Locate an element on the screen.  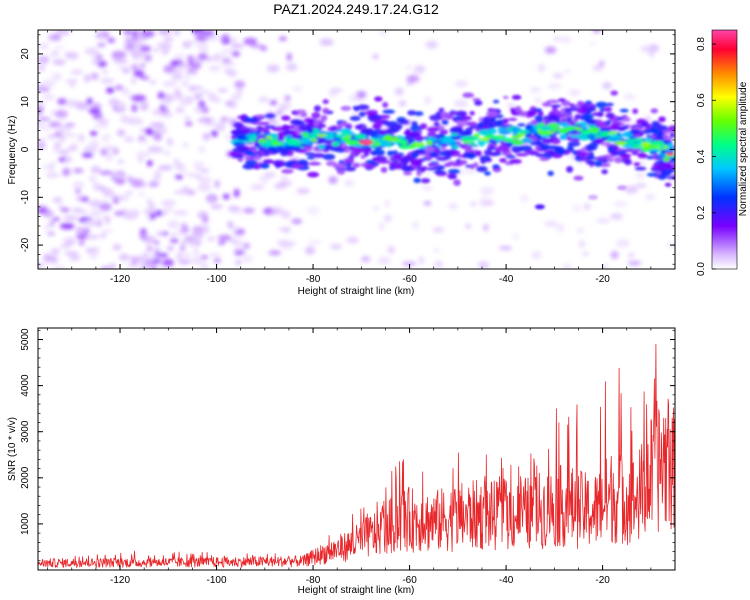
x-tick-label: -80 is located at coordinates (313, 279).